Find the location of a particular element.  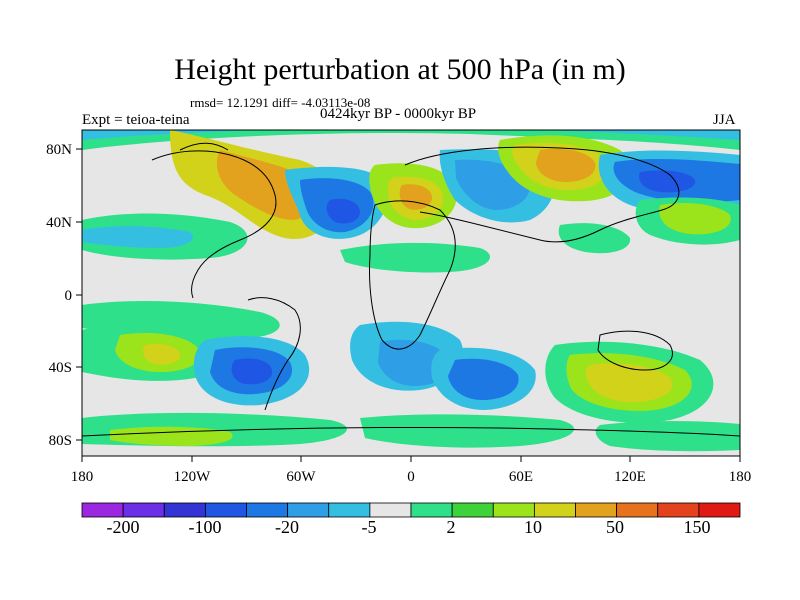

lat-tick-label: 0 is located at coordinates (69, 296).